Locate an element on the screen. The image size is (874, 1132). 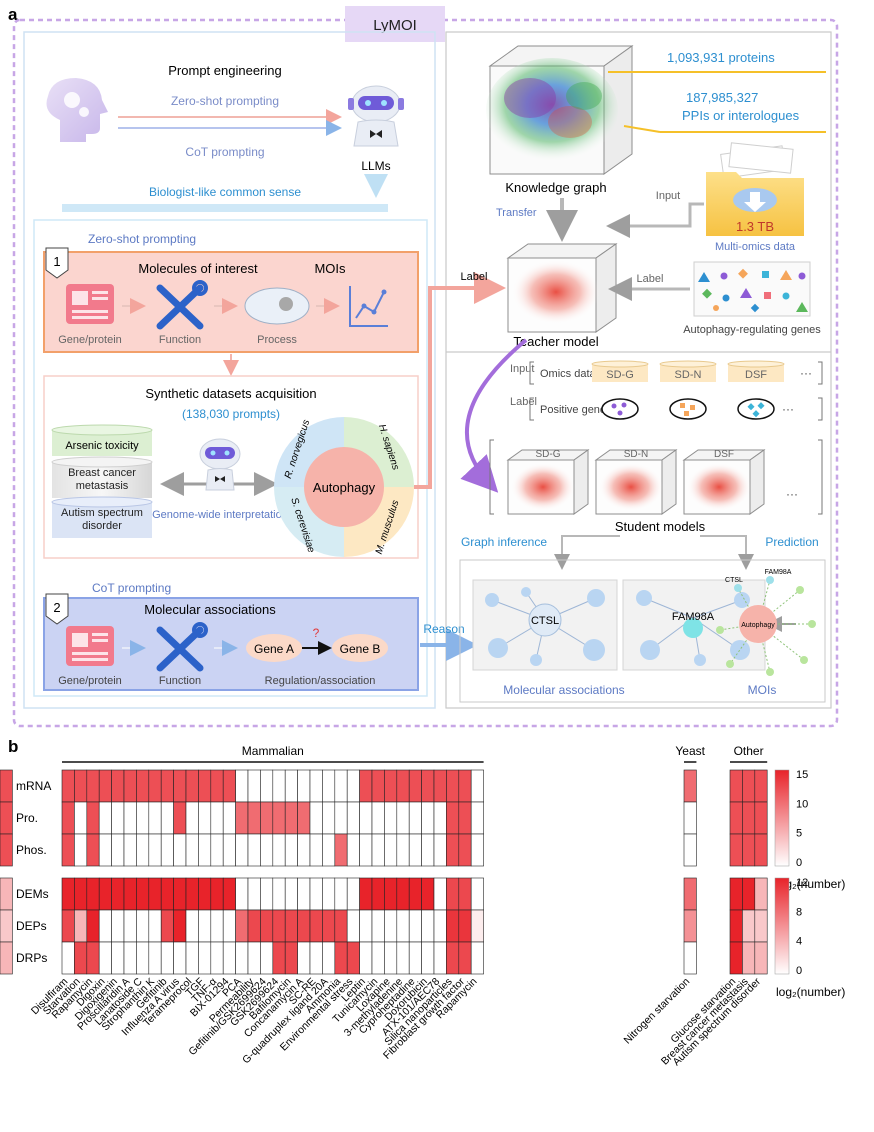
molecular-associations-label: Molecular associations is located at coordinates (563, 690).